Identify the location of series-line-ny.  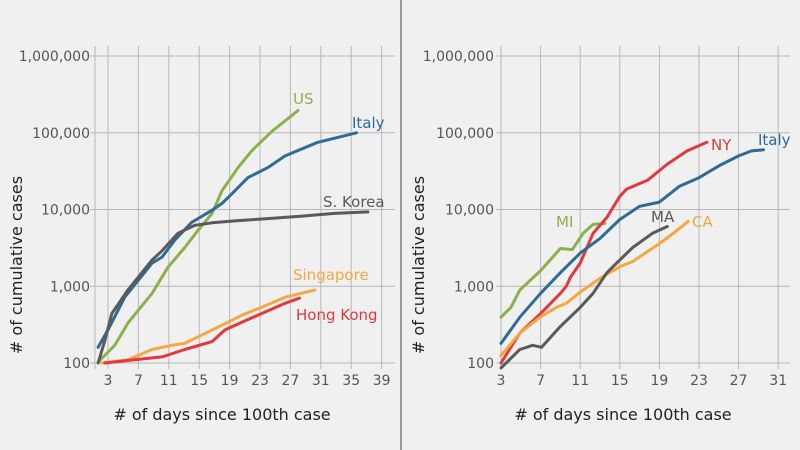
(604, 252).